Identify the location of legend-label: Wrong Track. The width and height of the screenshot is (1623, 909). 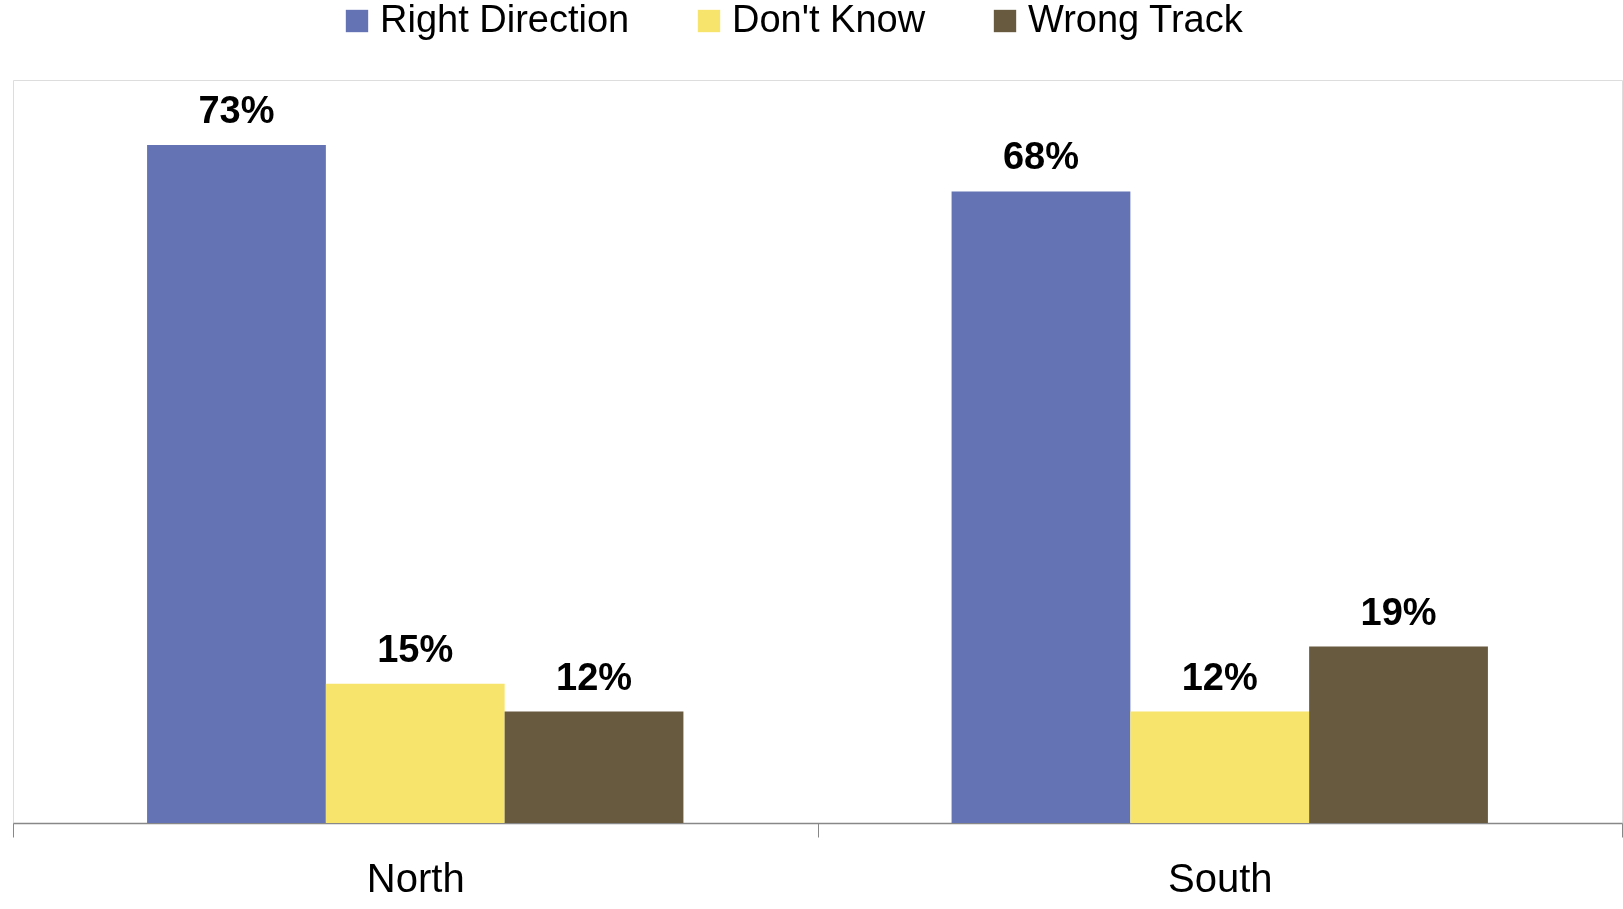
(1136, 20).